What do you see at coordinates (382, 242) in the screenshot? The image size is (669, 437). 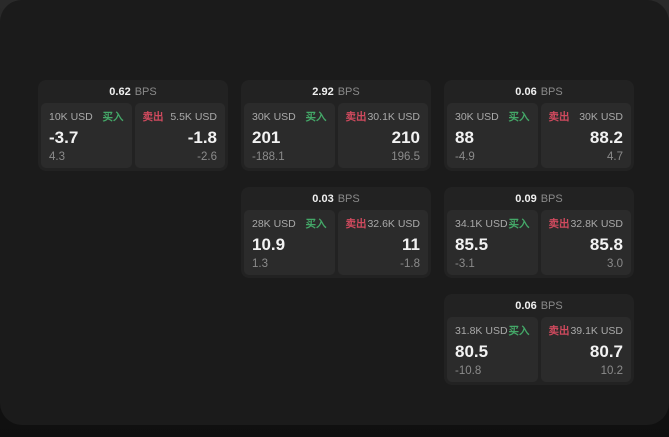 I see `sell-tile: 卖出 32.6K USD 11 -1.8` at bounding box center [382, 242].